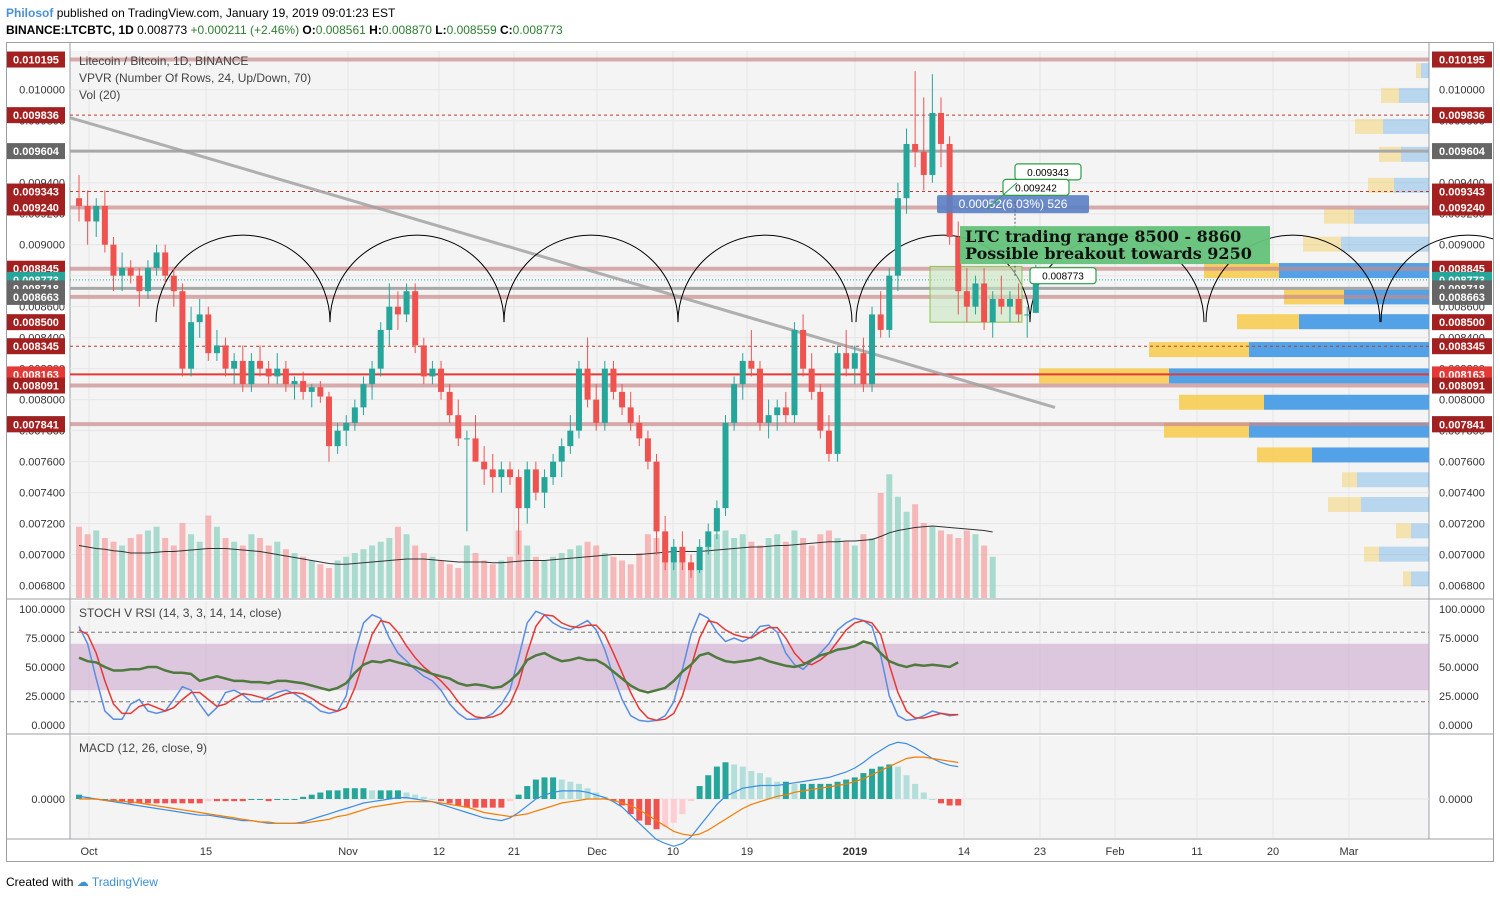 The image size is (1500, 899). Describe the element at coordinates (36, 424) in the screenshot. I see `price-tag-left-bg` at that location.